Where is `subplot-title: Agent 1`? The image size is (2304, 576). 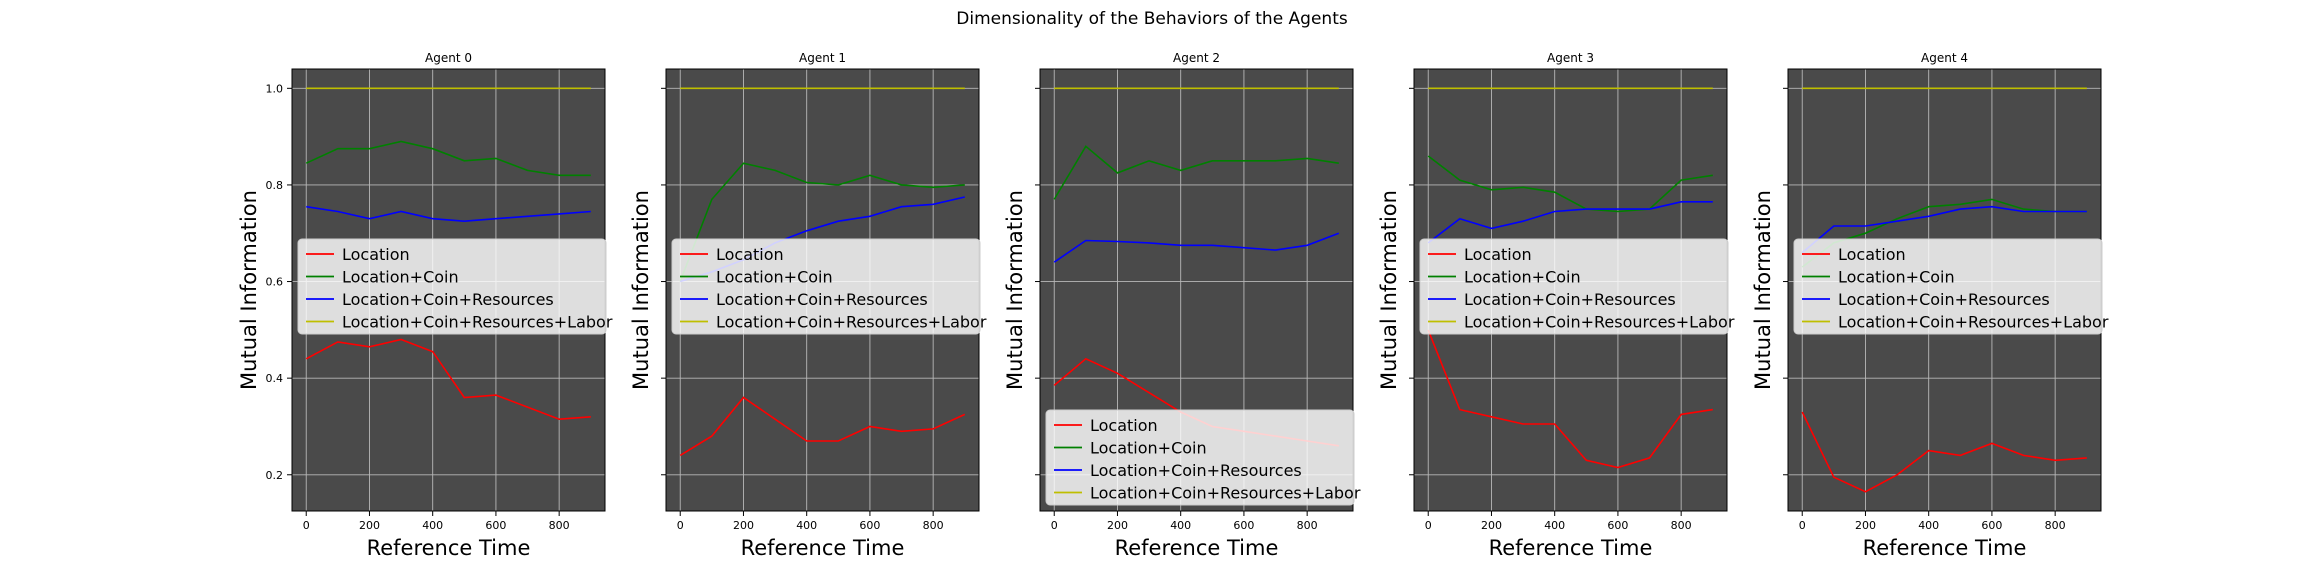 subplot-title: Agent 1 is located at coordinates (822, 58).